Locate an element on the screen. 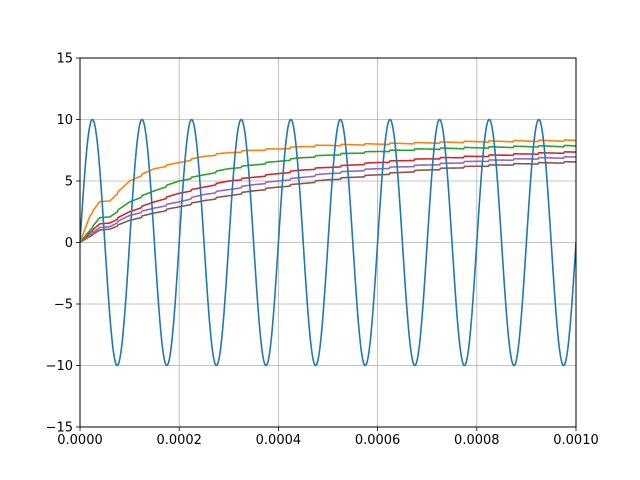  y-tick-label: −10 is located at coordinates (59, 366).